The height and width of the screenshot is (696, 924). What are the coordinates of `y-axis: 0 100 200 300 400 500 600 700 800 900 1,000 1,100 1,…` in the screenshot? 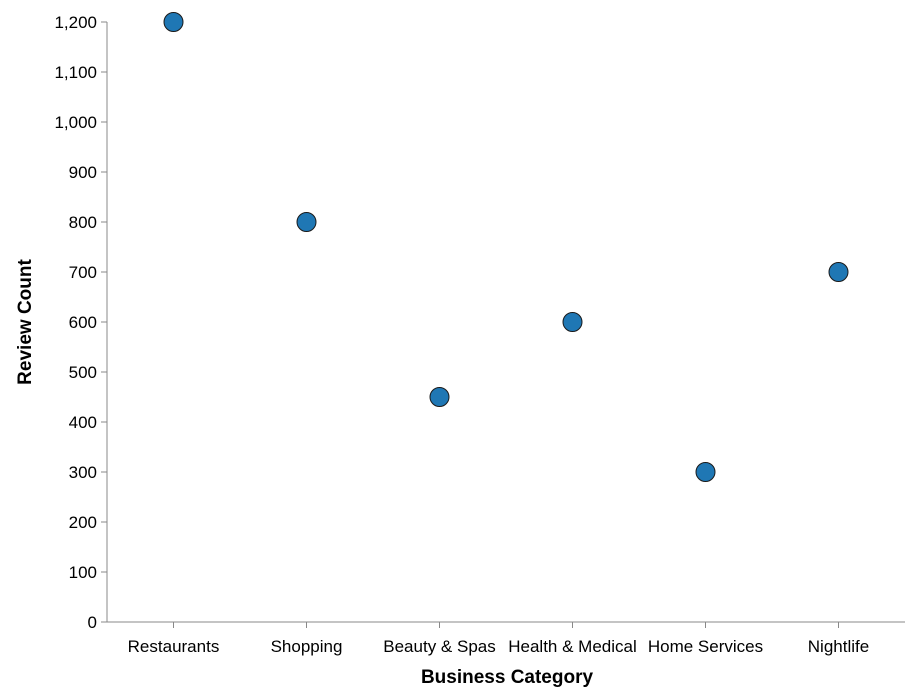 It's located at (81, 322).